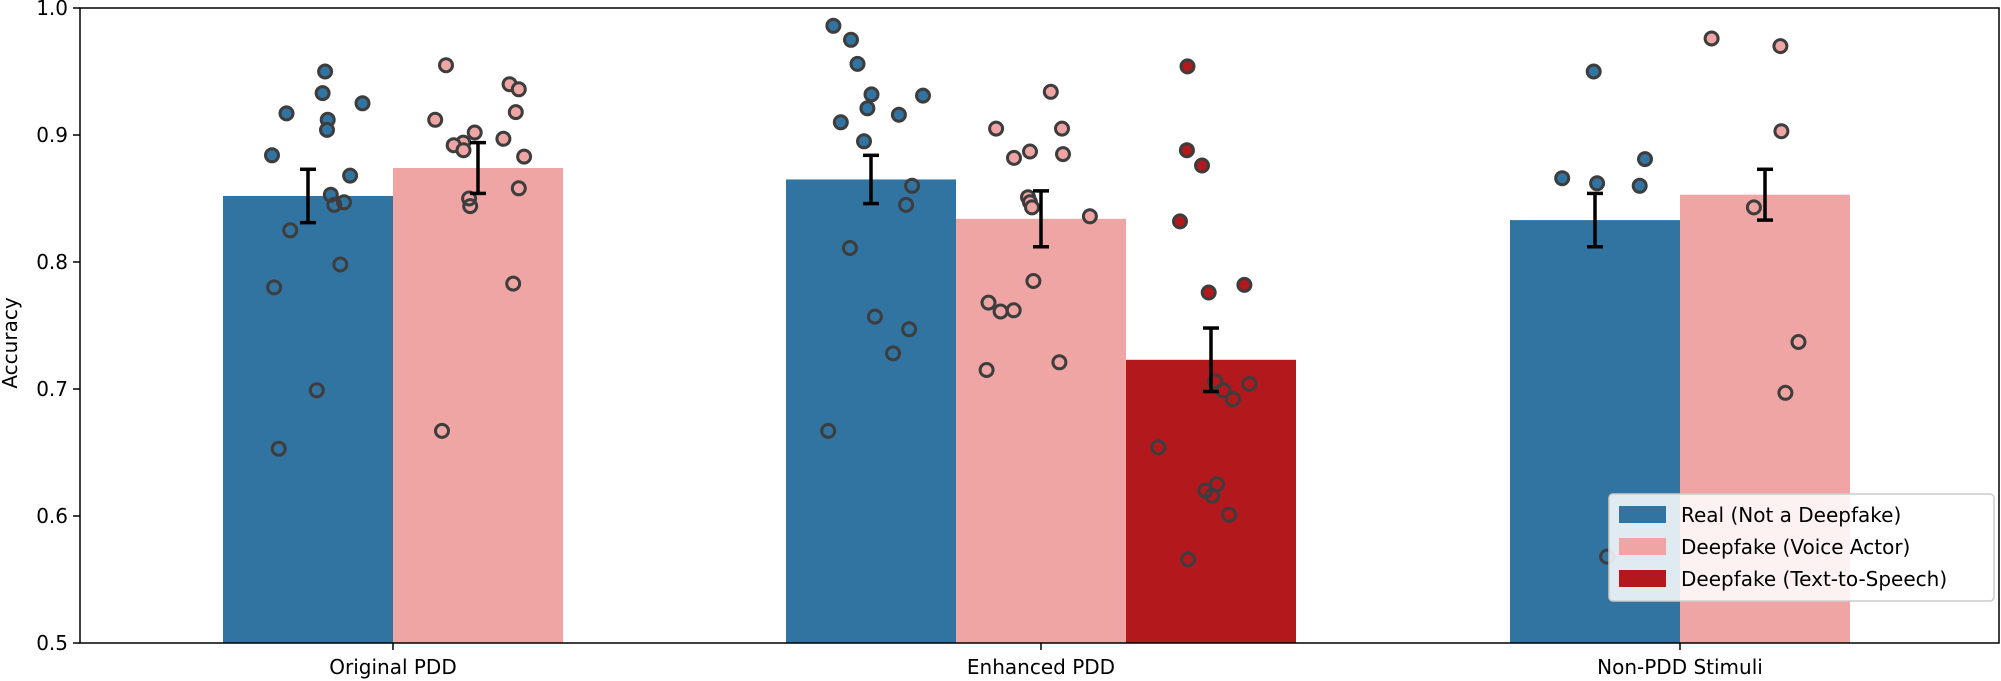 The image size is (2001, 681). Describe the element at coordinates (52, 10) in the screenshot. I see `y-tick-label: 1.0` at that location.